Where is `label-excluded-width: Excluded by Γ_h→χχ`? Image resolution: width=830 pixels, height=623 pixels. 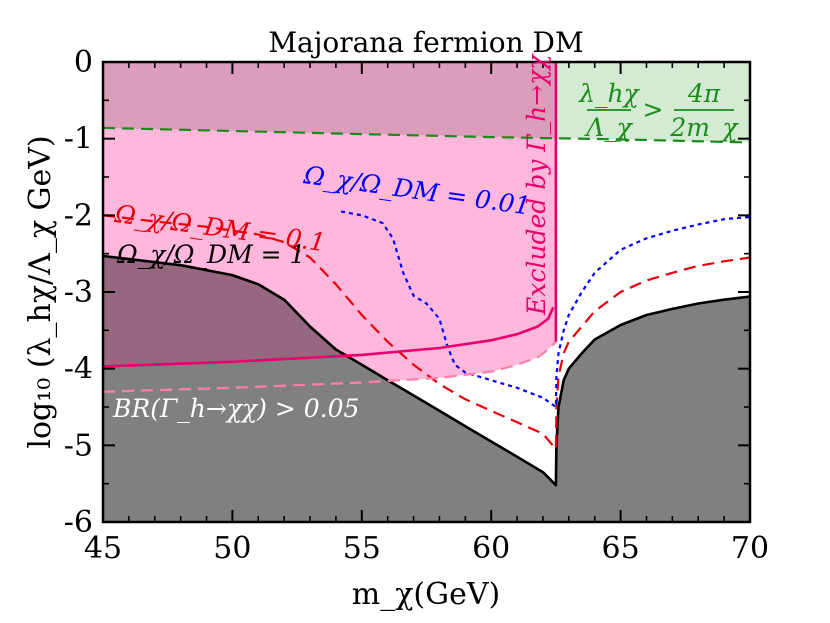 label-excluded-width: Excluded by Γ_h→χχ is located at coordinates (536, 184).